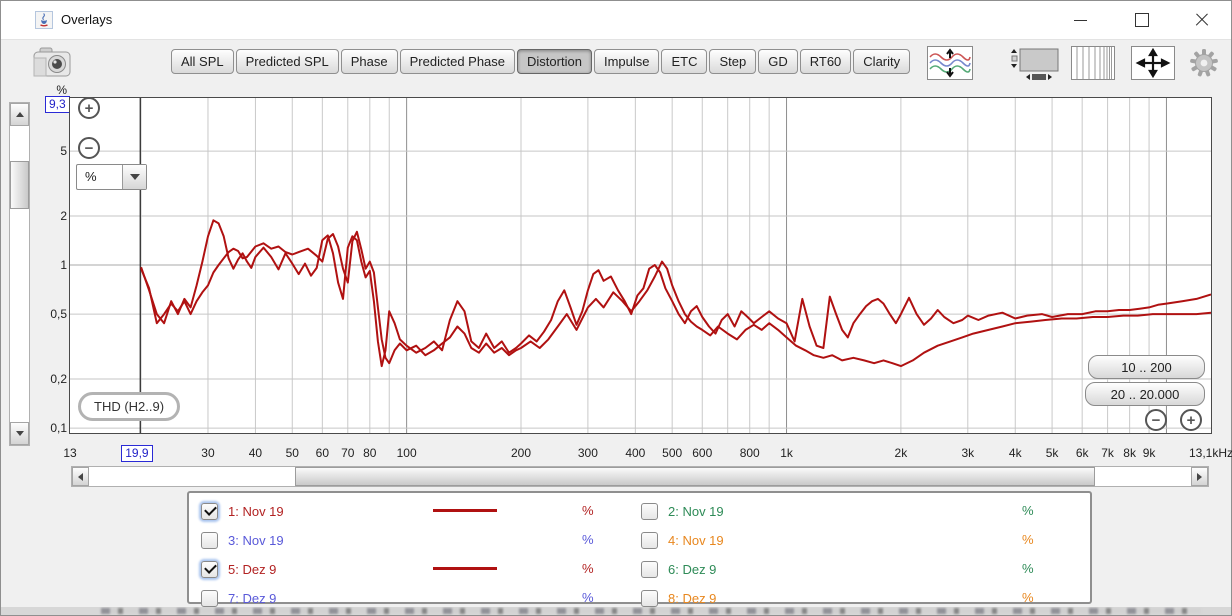 The image size is (1232, 616). I want to click on thd-mode-label: THD (H2..9), so click(129, 406).